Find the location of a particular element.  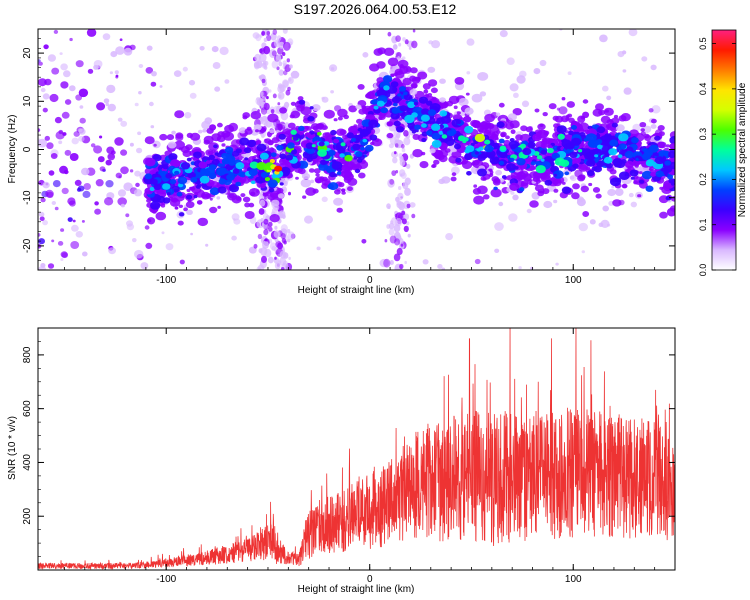

colorbar-tick-label: 0.1 is located at coordinates (703, 224).